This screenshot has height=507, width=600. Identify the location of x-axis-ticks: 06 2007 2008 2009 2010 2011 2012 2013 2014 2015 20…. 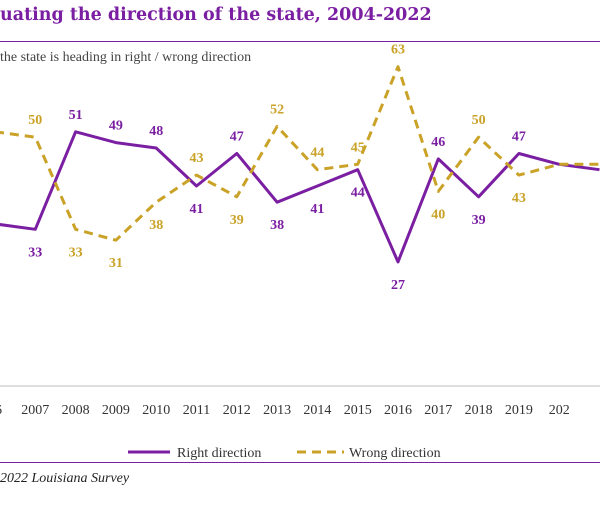
(285, 410).